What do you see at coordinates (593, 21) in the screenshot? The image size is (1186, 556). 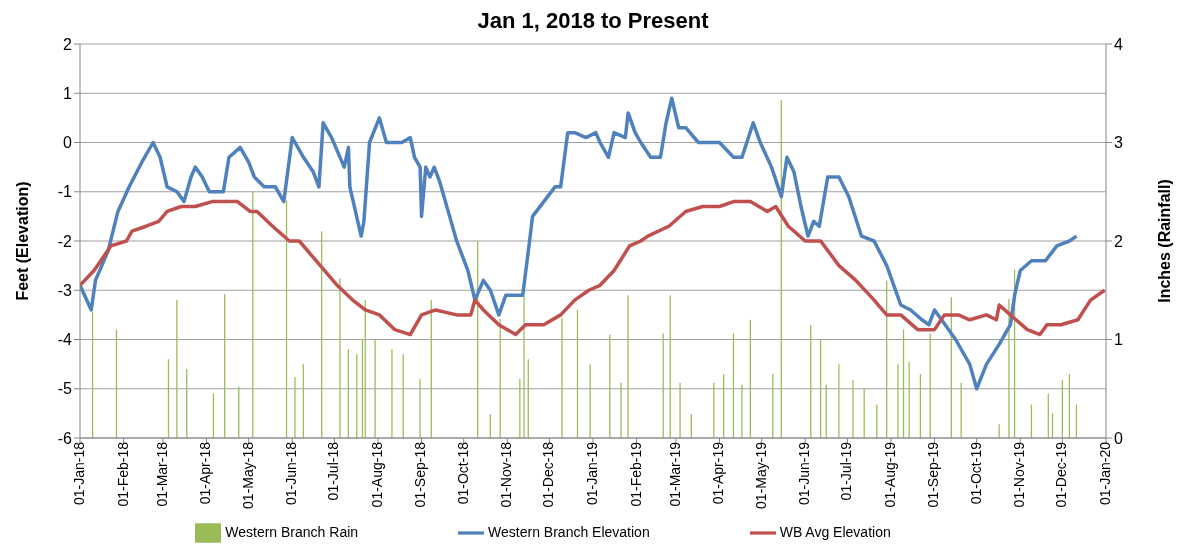 I see `chart-title: Jan 1, 2018 to Present` at bounding box center [593, 21].